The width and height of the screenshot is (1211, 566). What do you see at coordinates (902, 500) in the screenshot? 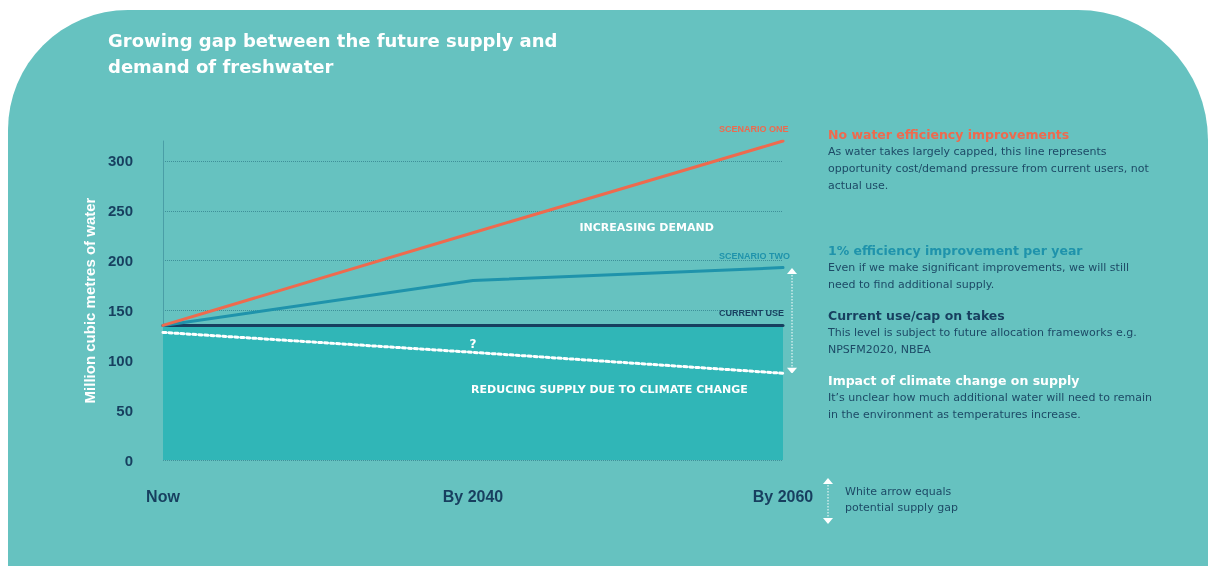
I see `text: White arrow equals potential supply gap` at bounding box center [902, 500].